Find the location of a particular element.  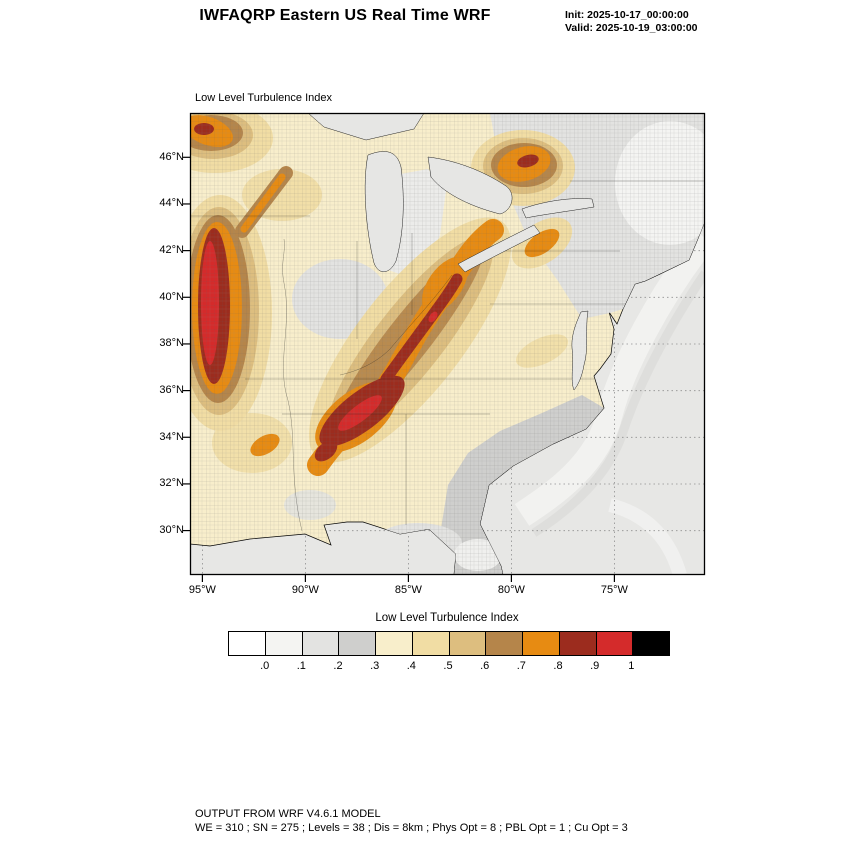

field-label: Low Level Turbulence Index is located at coordinates (263, 98).